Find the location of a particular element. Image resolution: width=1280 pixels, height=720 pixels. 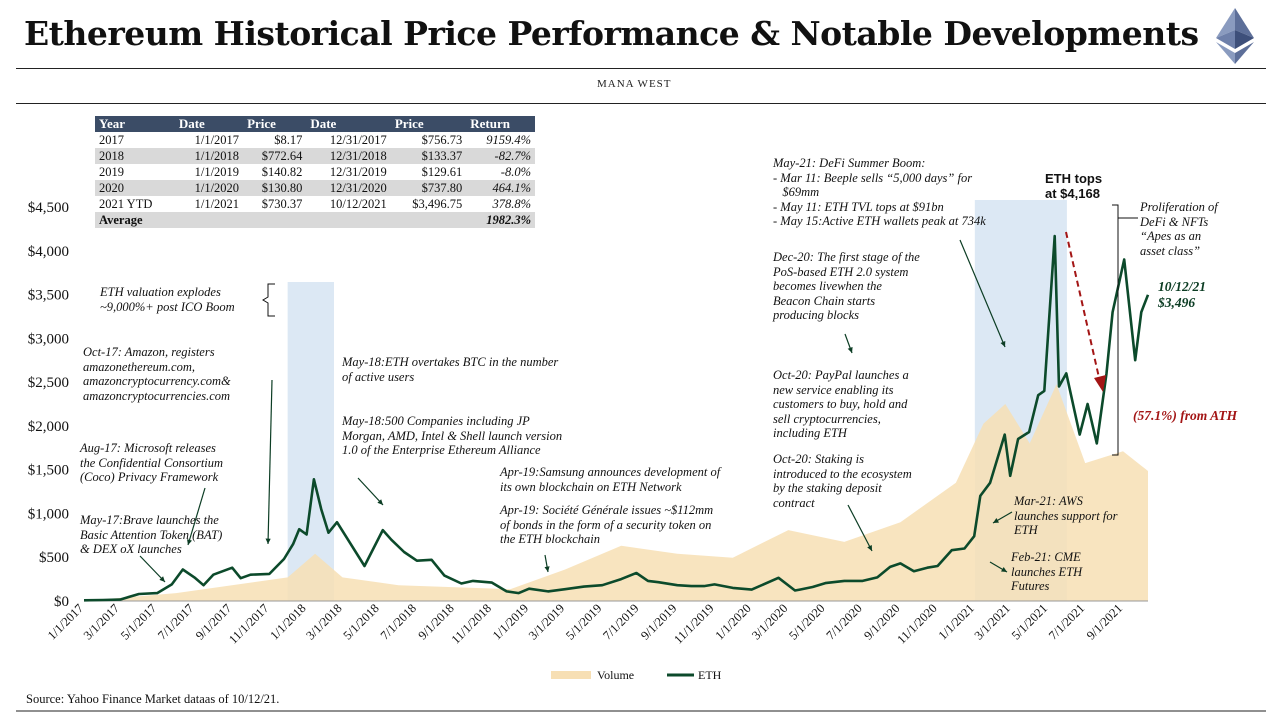

table-cell: 12/31/2017 is located at coordinates (358, 139).